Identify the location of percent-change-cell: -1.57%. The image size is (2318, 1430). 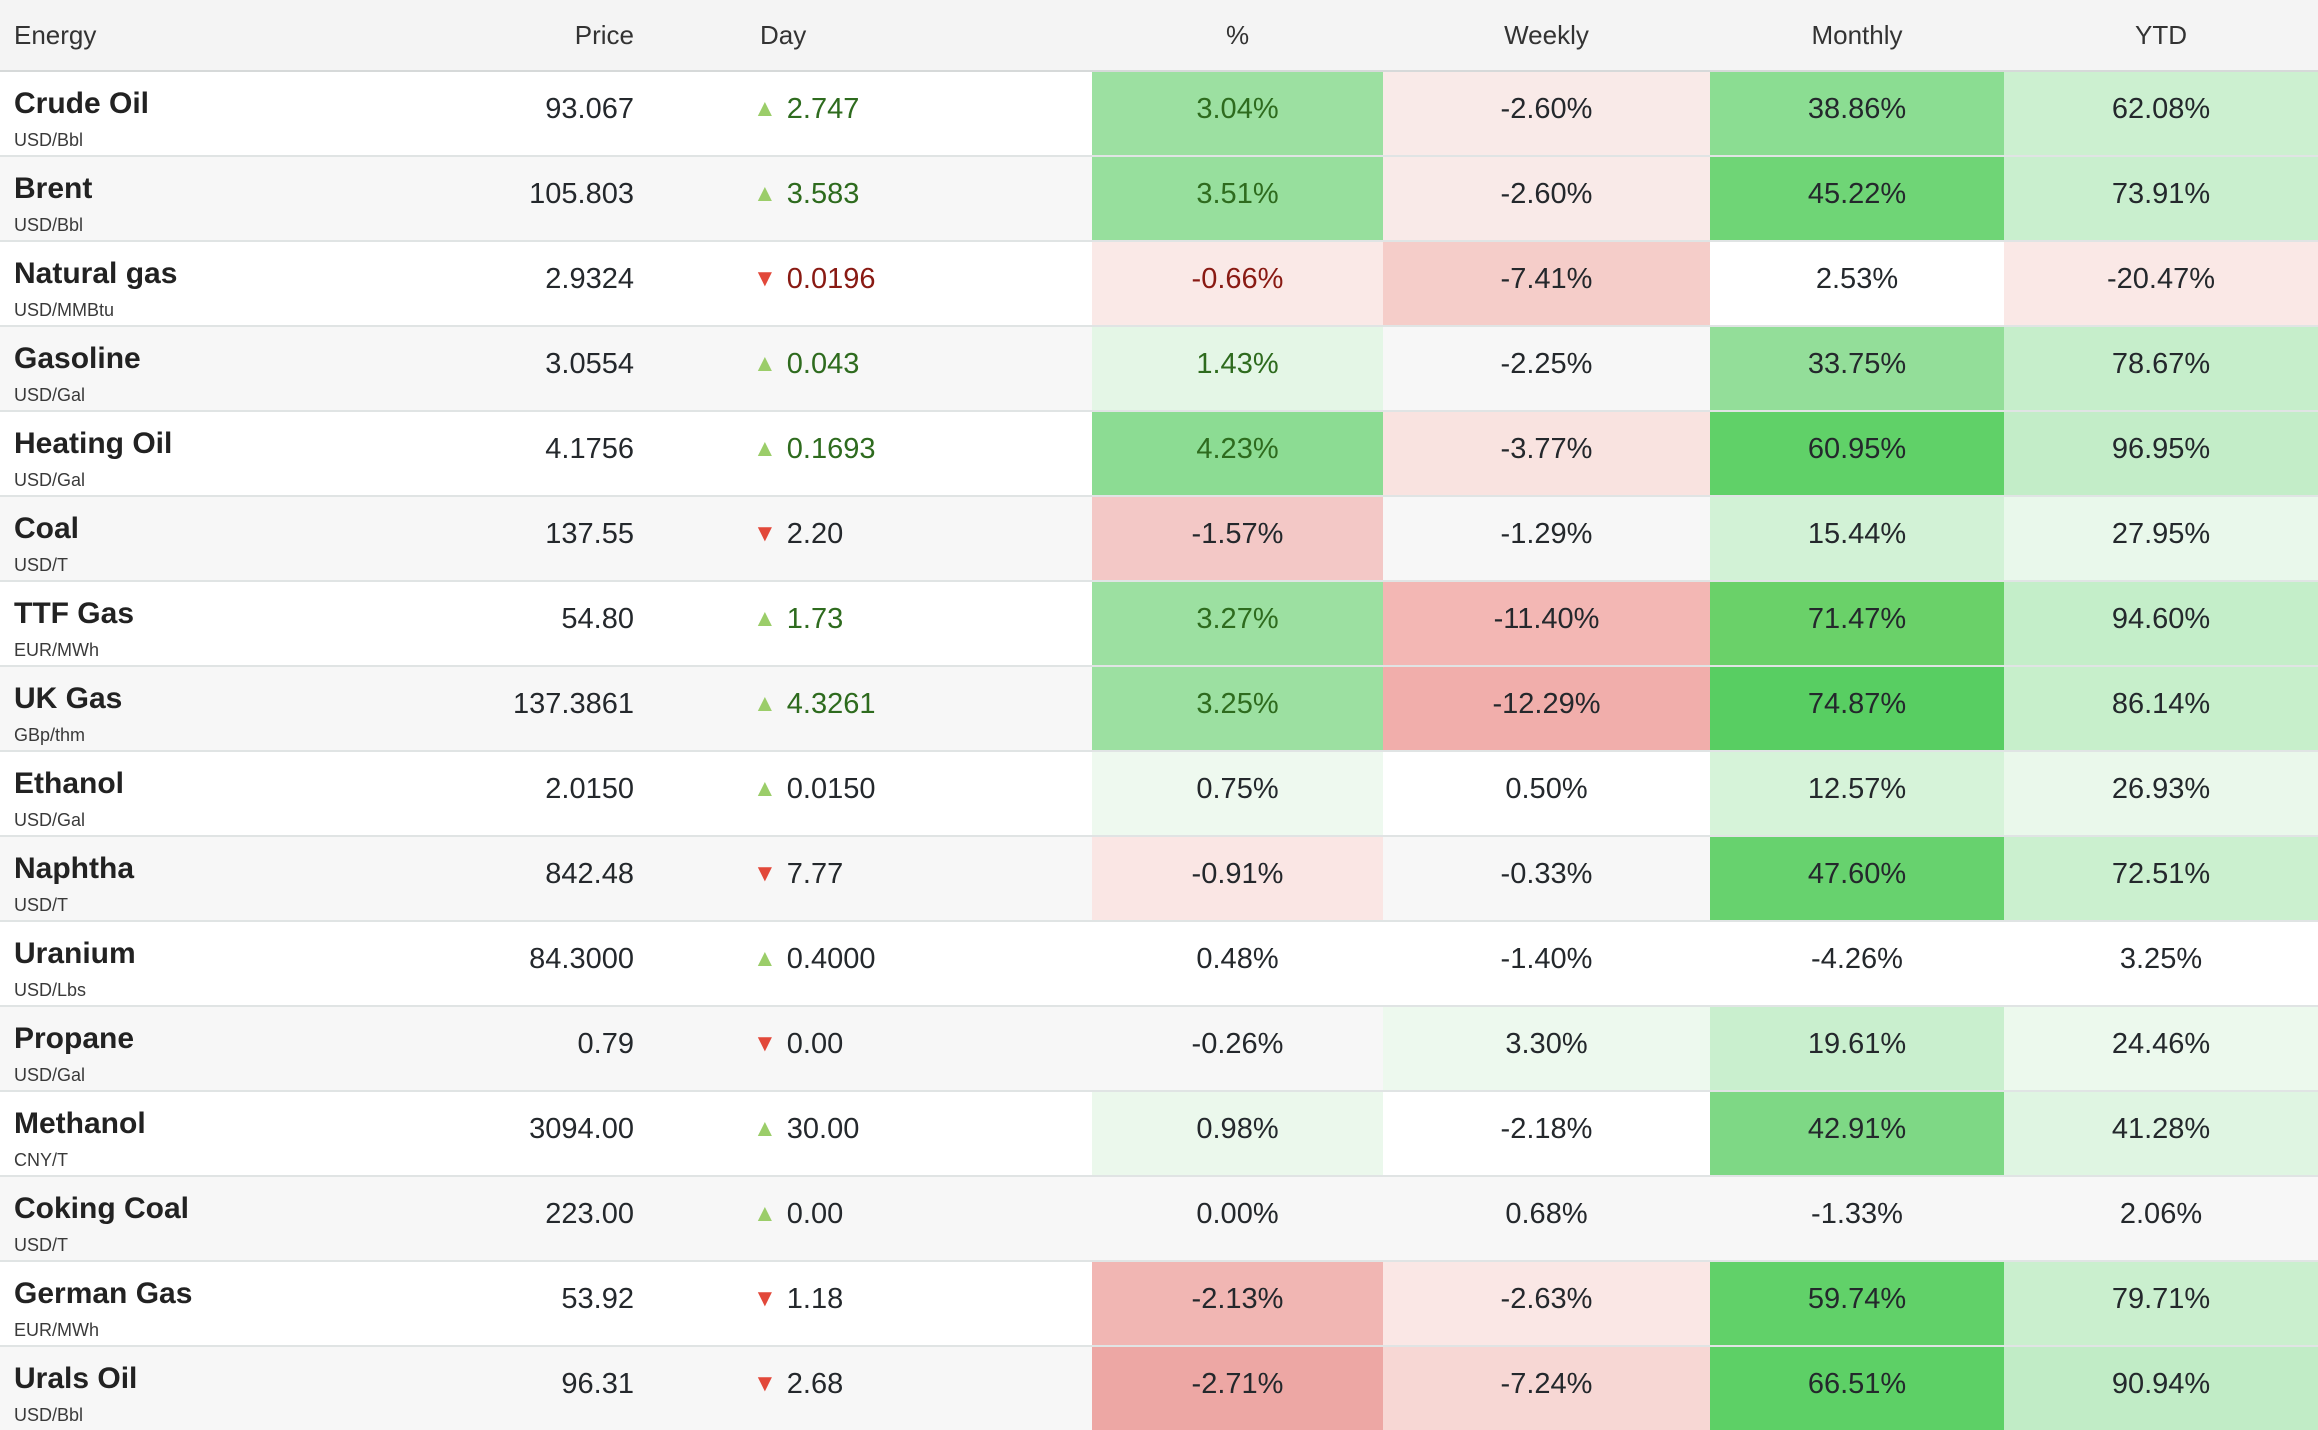
(1237, 538).